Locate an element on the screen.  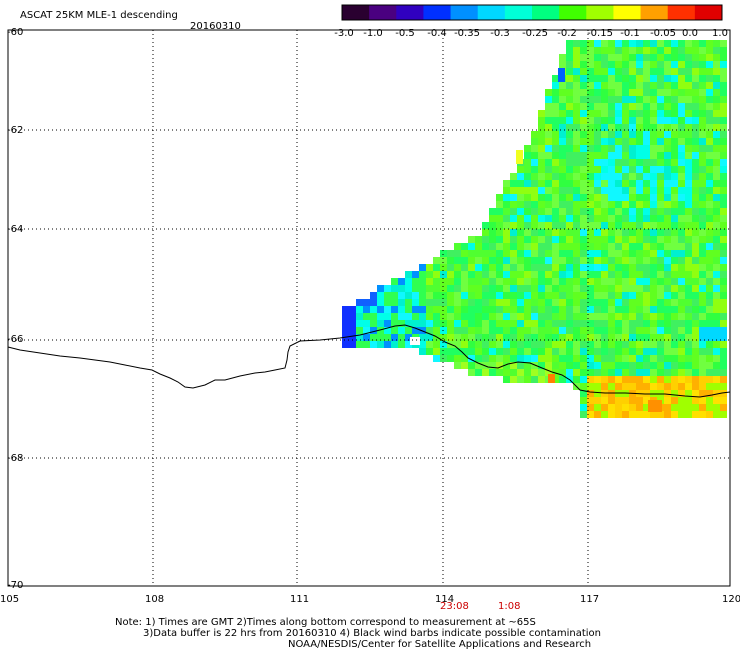
colorbar-swatch is located at coordinates (654, 12).